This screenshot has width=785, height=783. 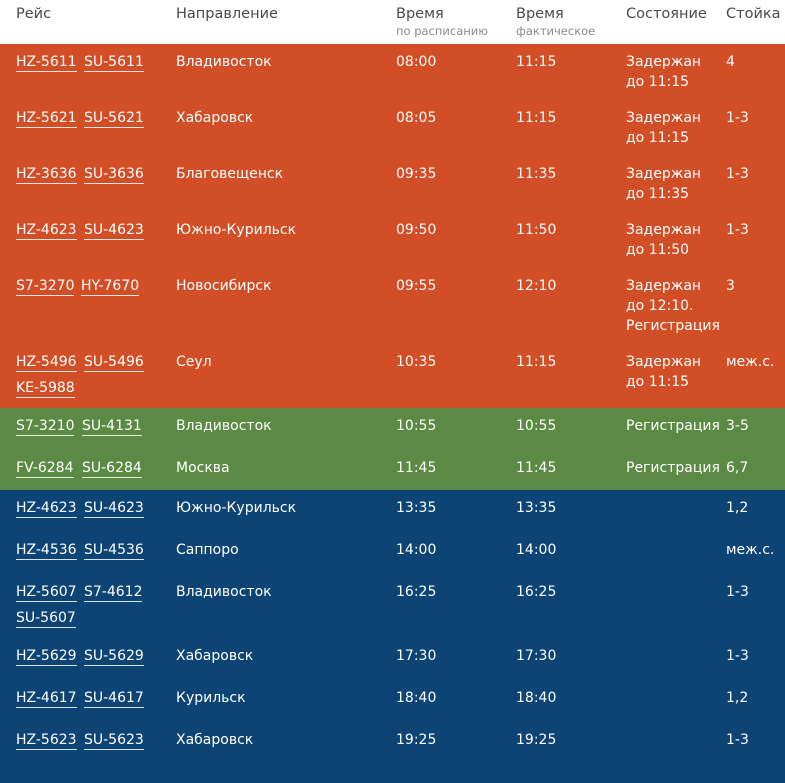 What do you see at coordinates (536, 550) in the screenshot?
I see `actual-time-cell: 14:00` at bounding box center [536, 550].